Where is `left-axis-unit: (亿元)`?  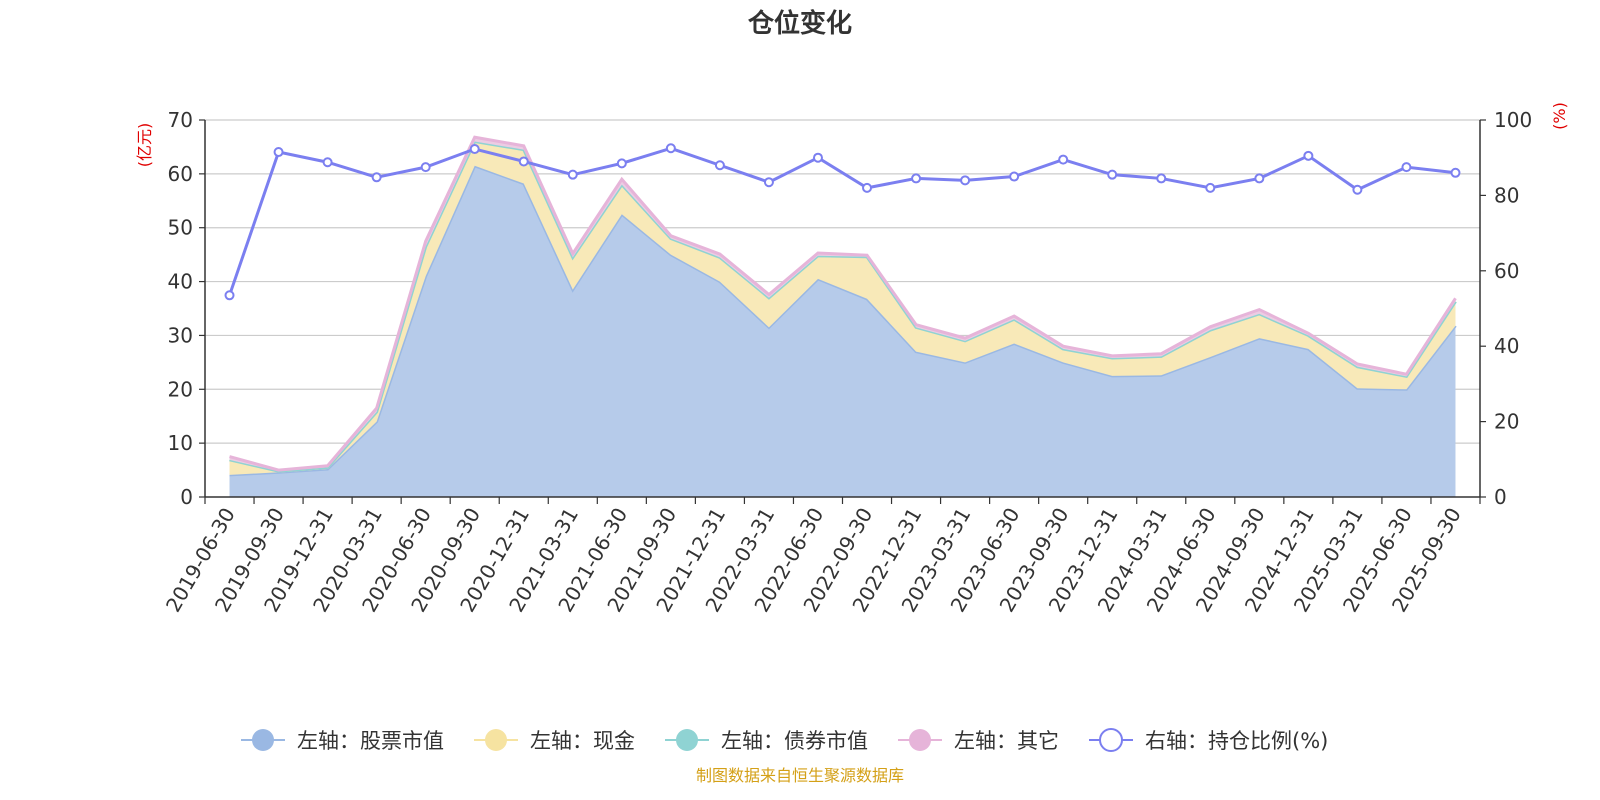 left-axis-unit: (亿元) is located at coordinates (144, 145).